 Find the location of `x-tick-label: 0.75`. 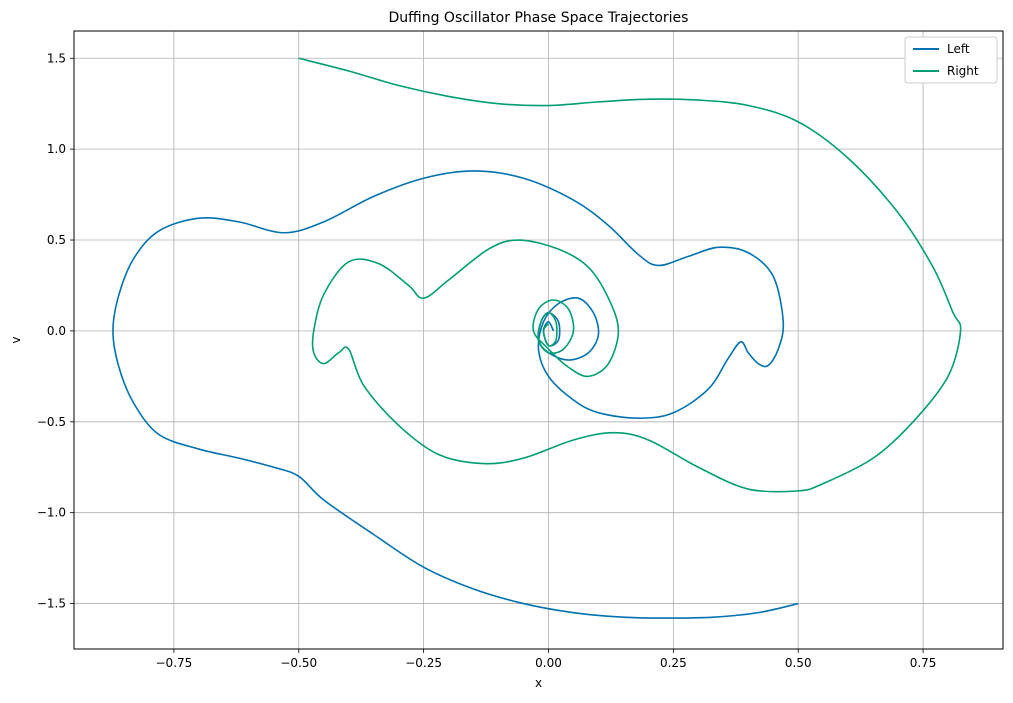

x-tick-label: 0.75 is located at coordinates (923, 663).